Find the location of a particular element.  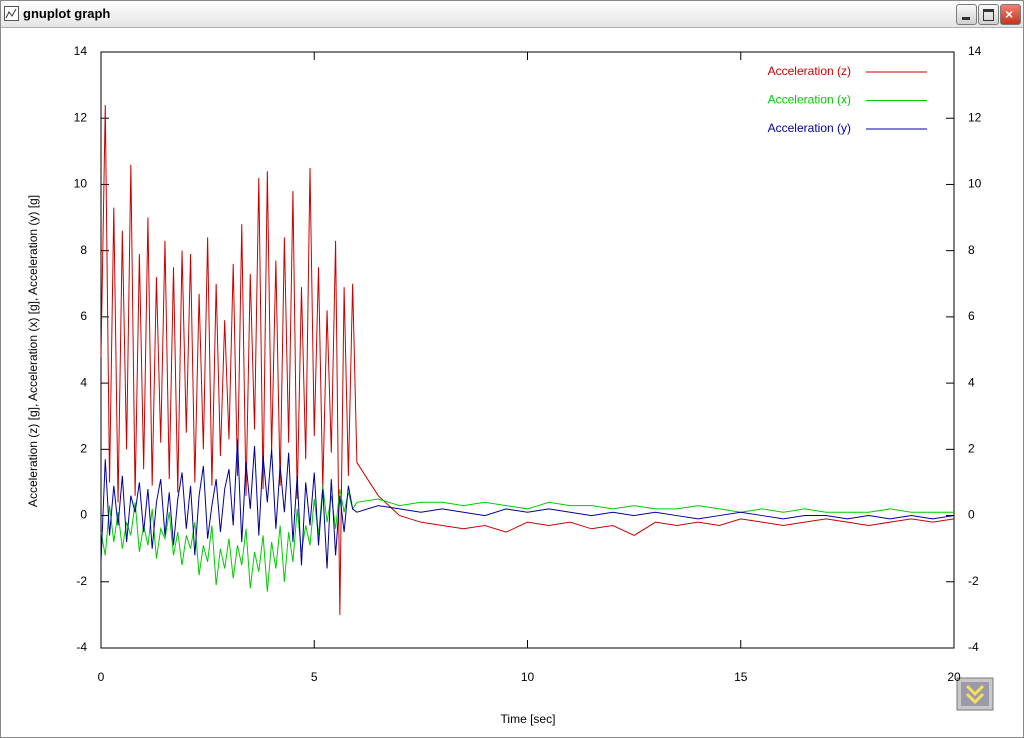

y-tick-label: 10 is located at coordinates (81, 184).